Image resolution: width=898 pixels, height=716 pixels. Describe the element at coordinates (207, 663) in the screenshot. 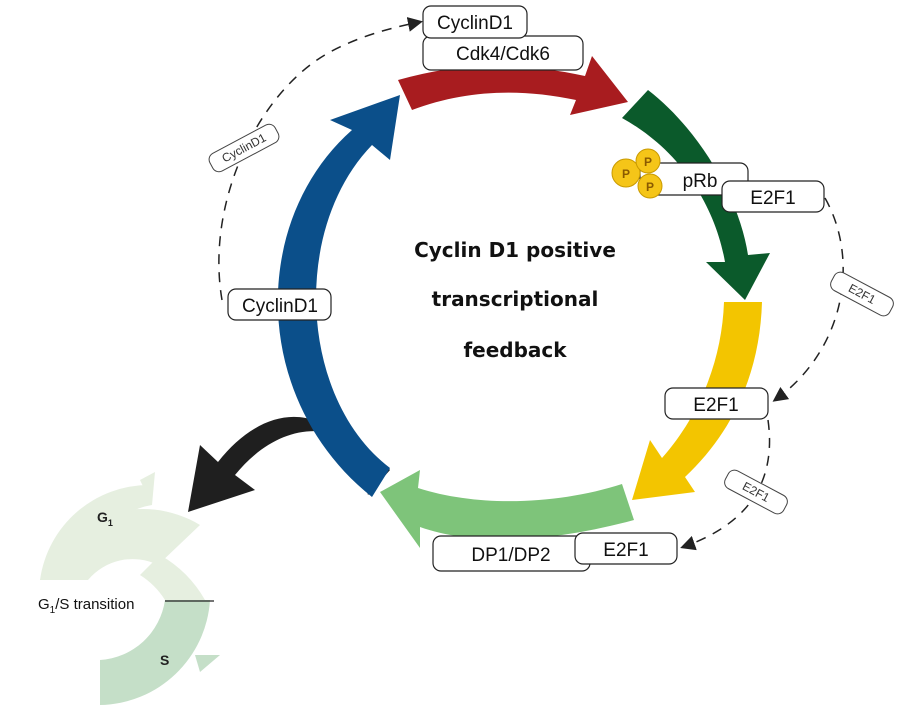

I see `s-tail` at that location.